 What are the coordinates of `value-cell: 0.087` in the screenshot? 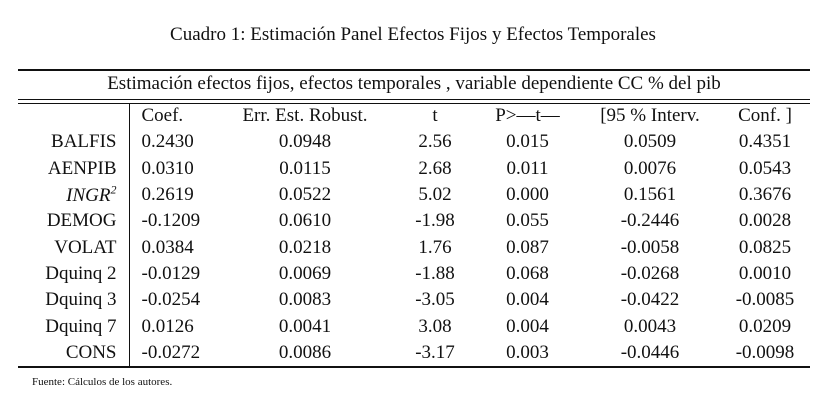 It's located at (527, 247).